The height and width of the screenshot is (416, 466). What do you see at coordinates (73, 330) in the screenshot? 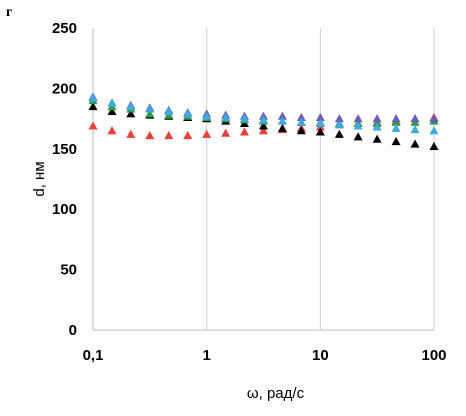
I see `y-tick-label: 0` at bounding box center [73, 330].